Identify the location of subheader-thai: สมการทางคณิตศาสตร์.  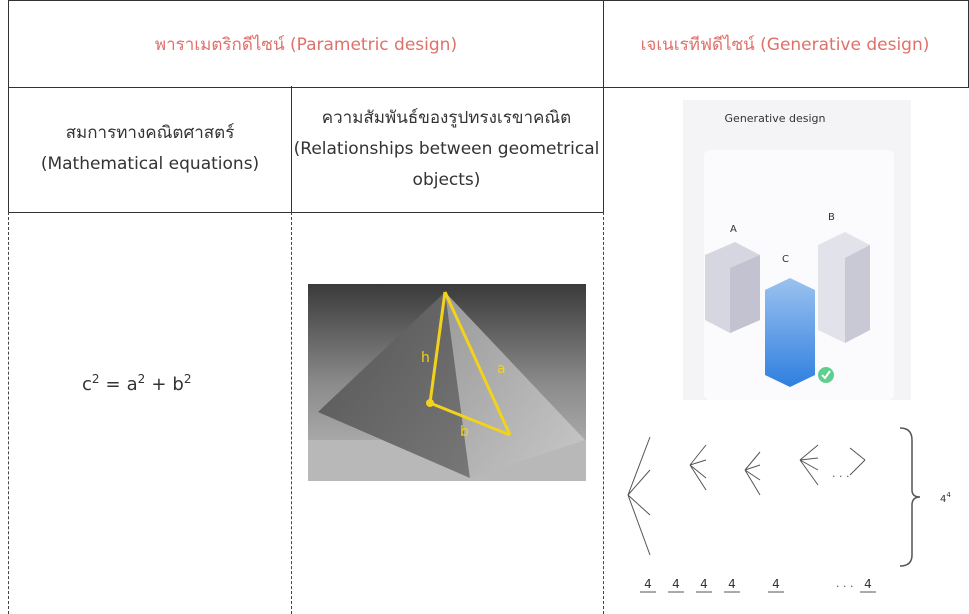
(150, 133).